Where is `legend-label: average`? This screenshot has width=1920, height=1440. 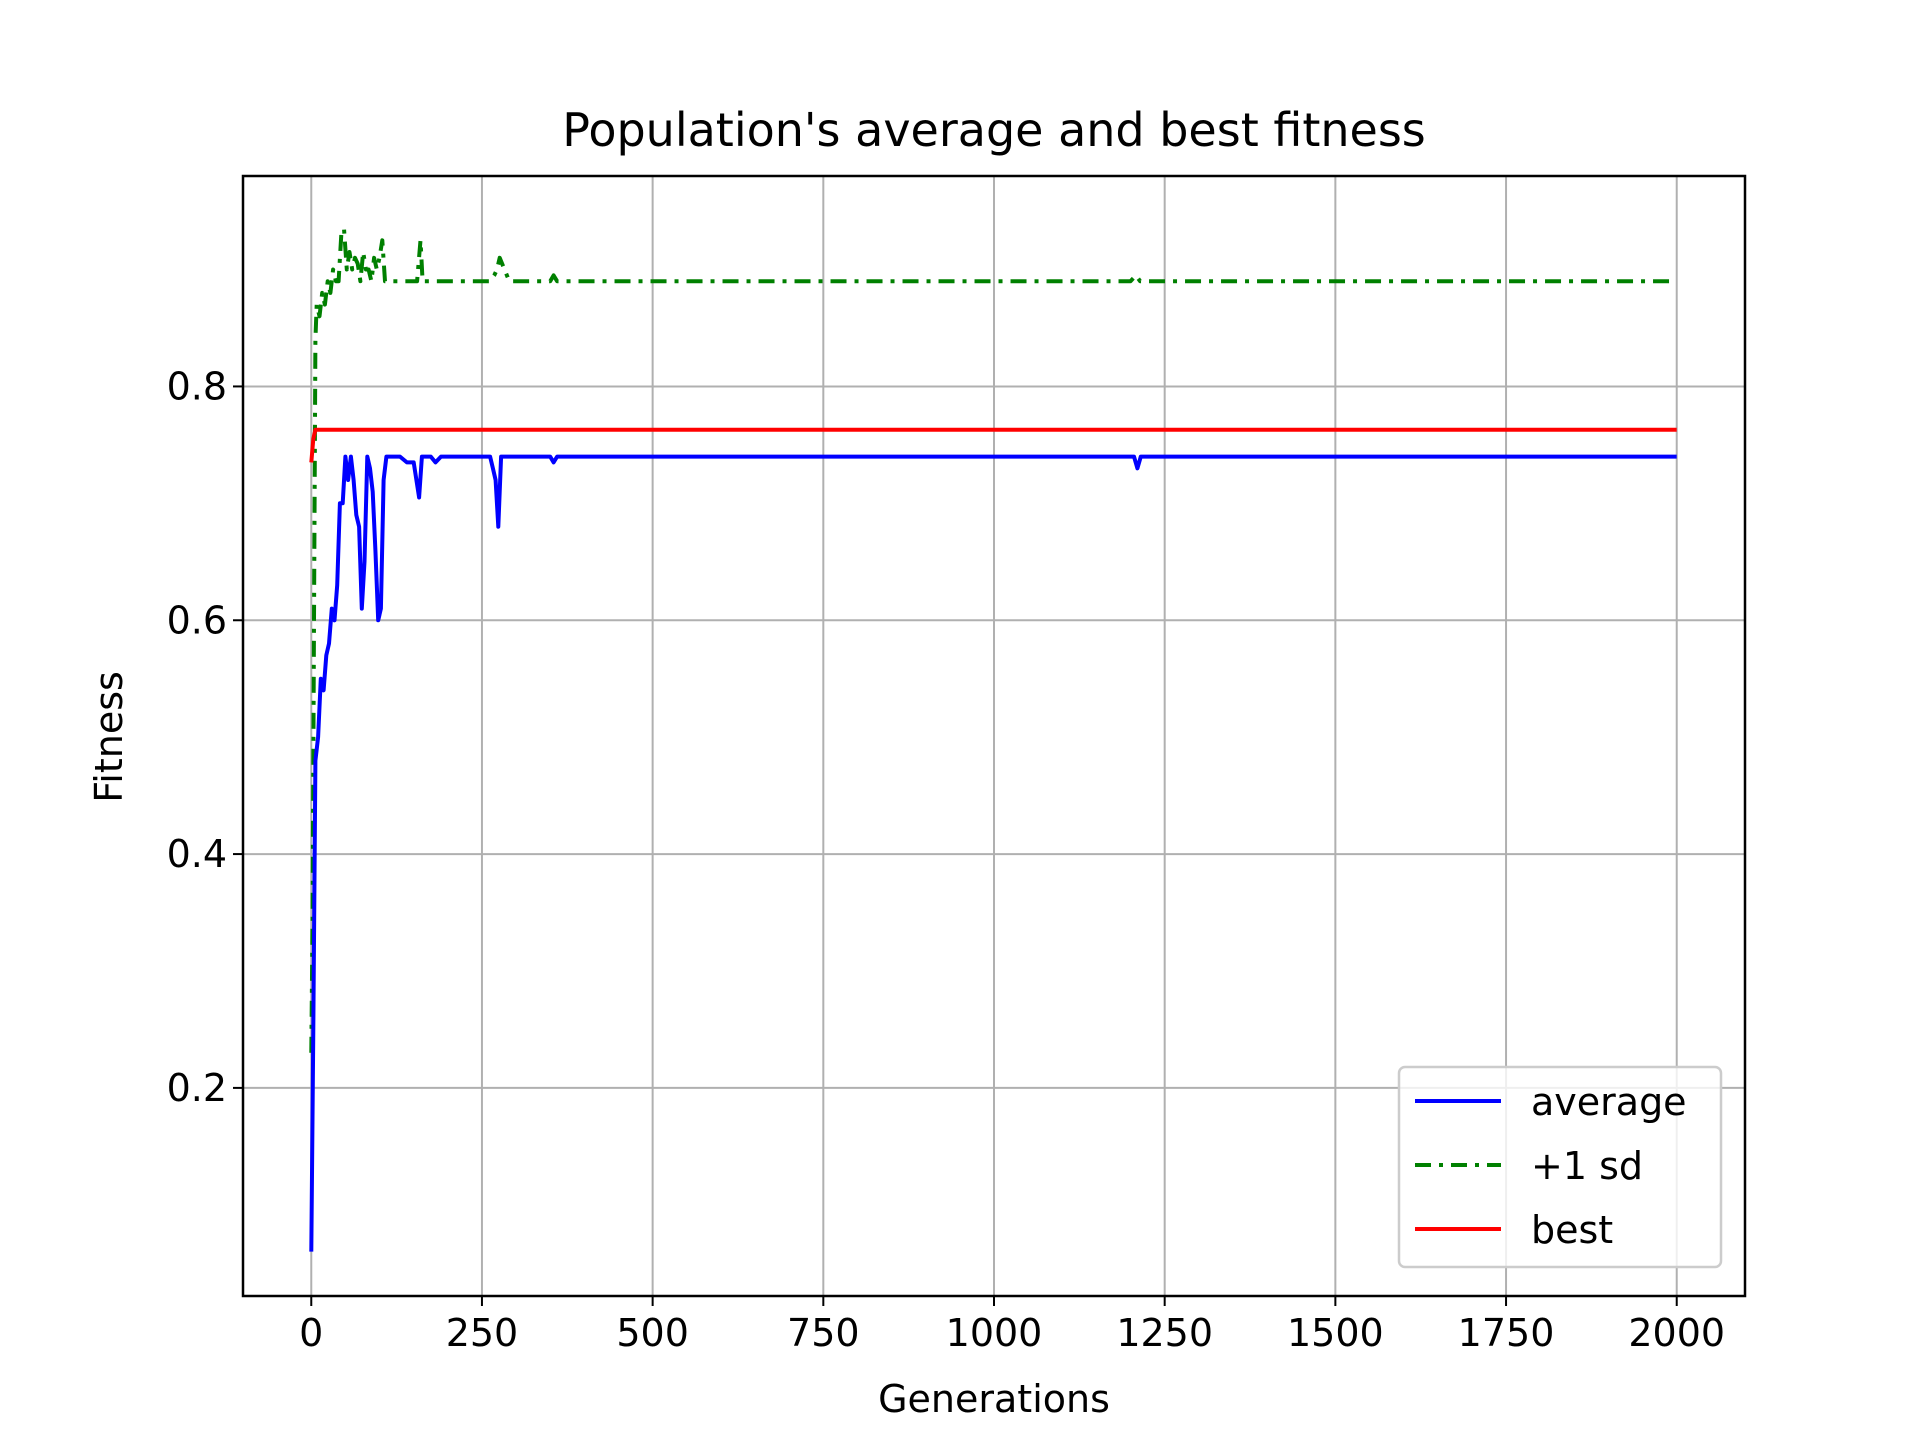 legend-label: average is located at coordinates (1609, 1102).